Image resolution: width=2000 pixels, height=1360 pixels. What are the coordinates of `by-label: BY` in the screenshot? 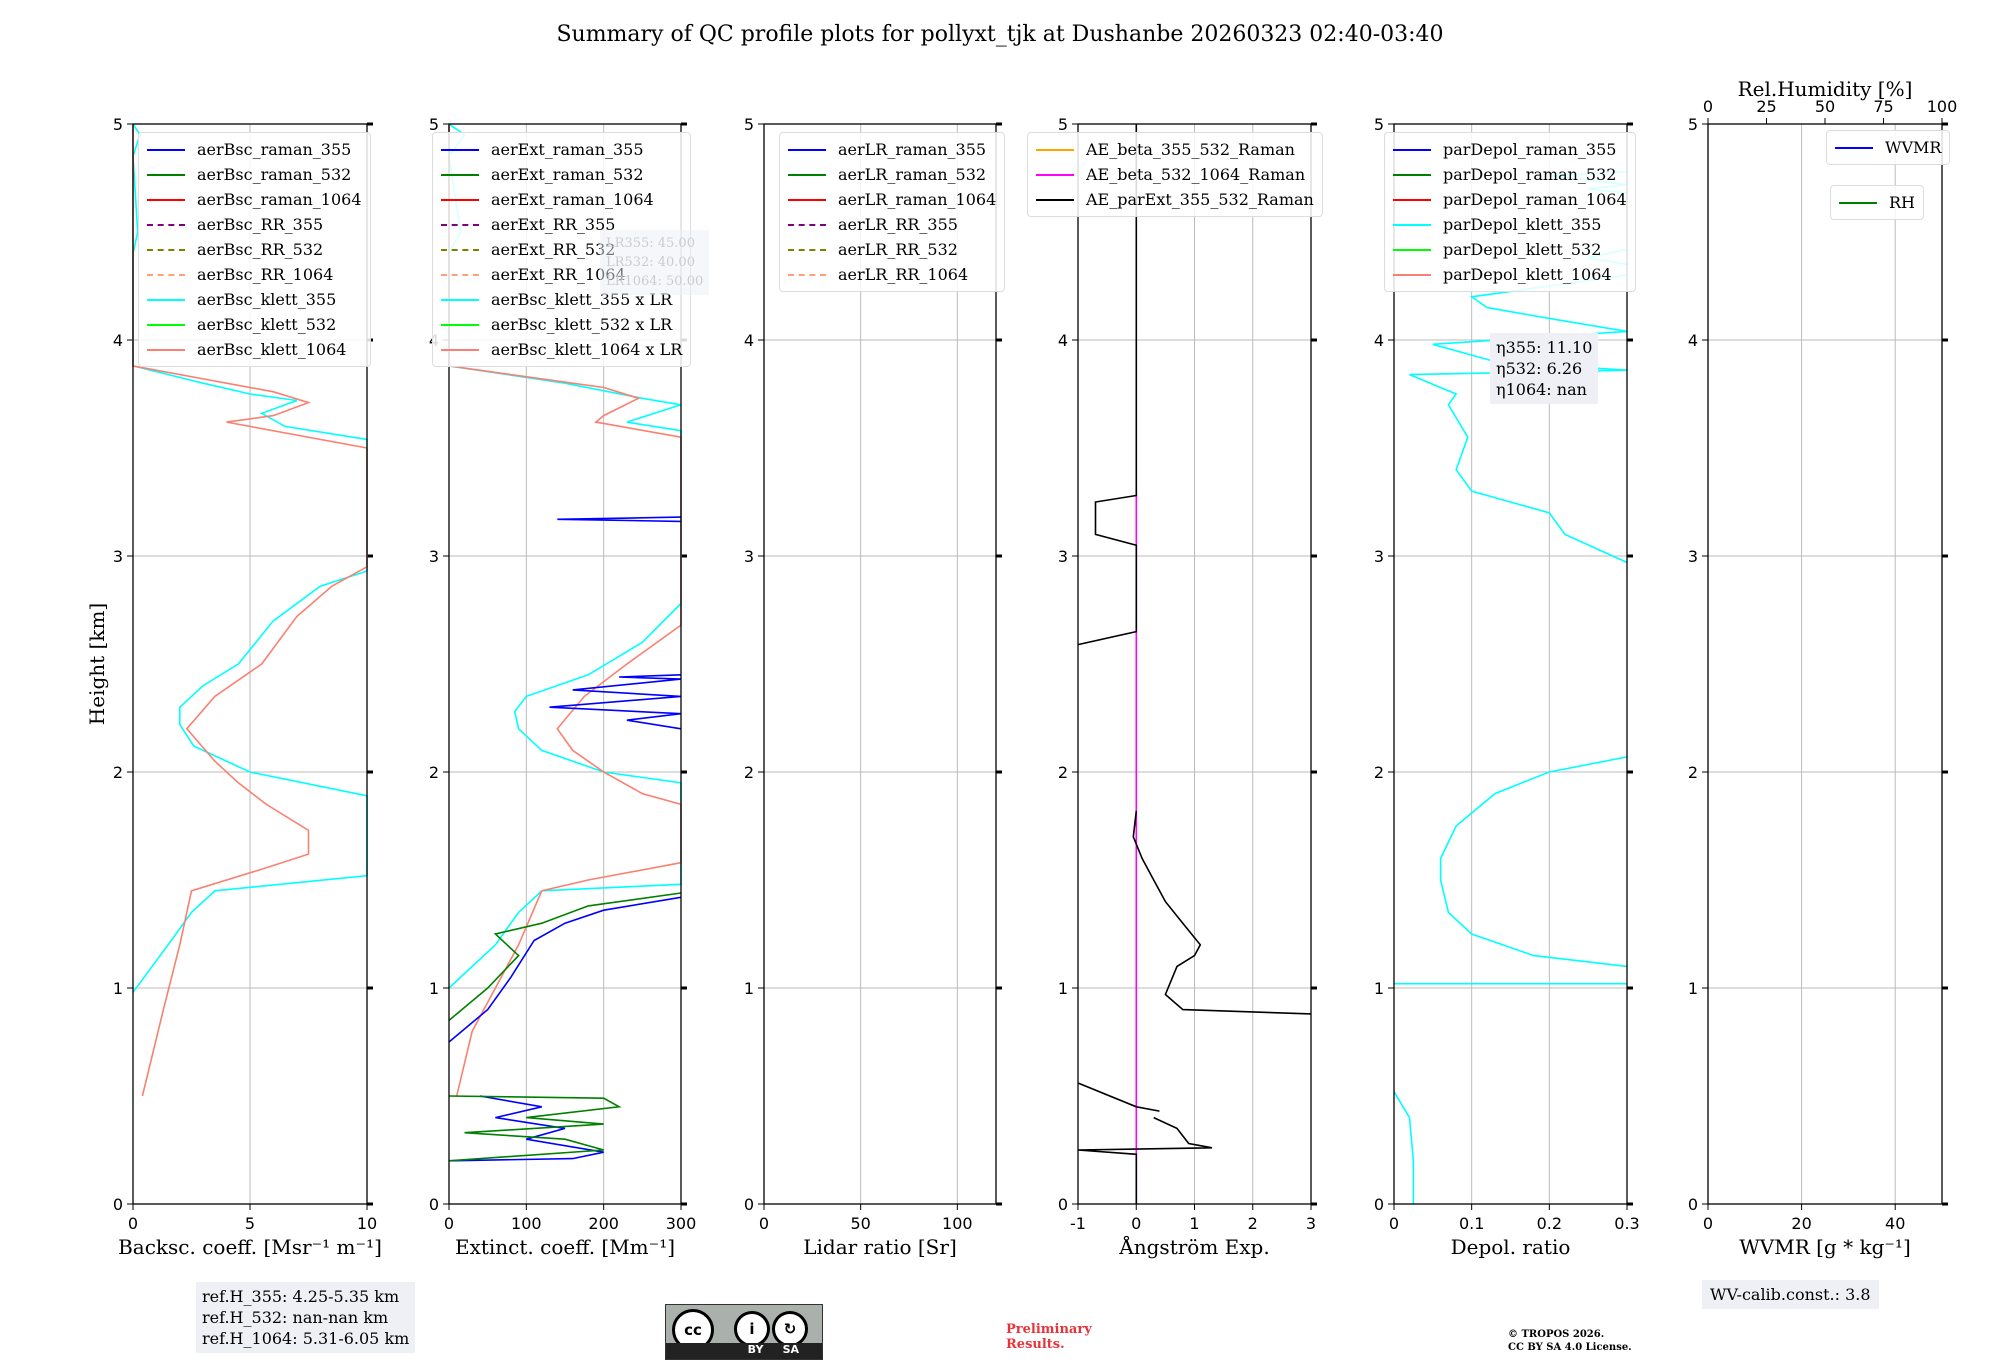 It's located at (755, 1349).